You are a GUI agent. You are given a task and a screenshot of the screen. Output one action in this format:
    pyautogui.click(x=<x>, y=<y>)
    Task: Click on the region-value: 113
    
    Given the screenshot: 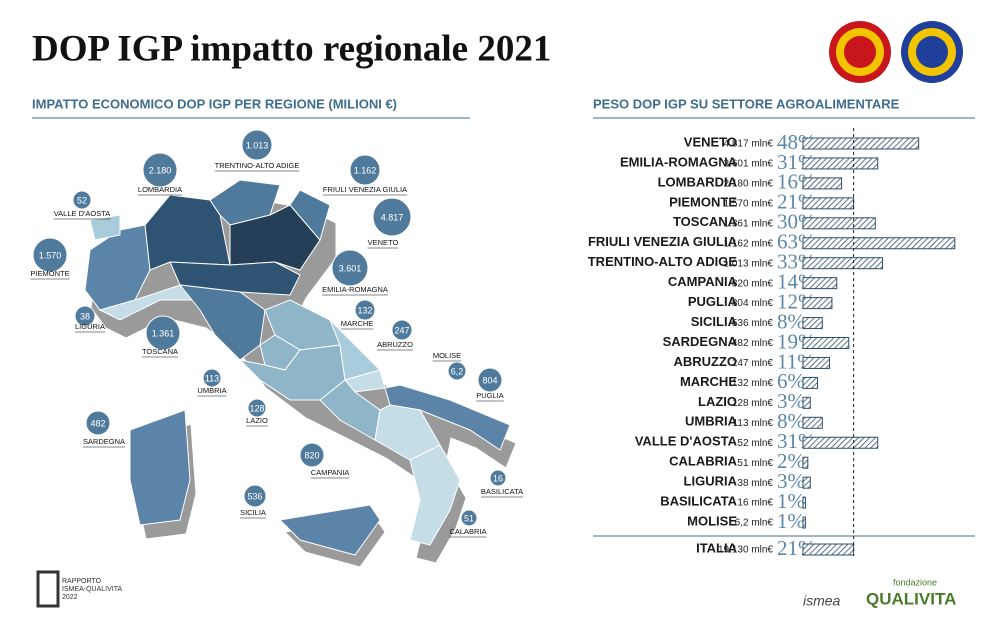 What is the action you would take?
    pyautogui.click(x=212, y=378)
    